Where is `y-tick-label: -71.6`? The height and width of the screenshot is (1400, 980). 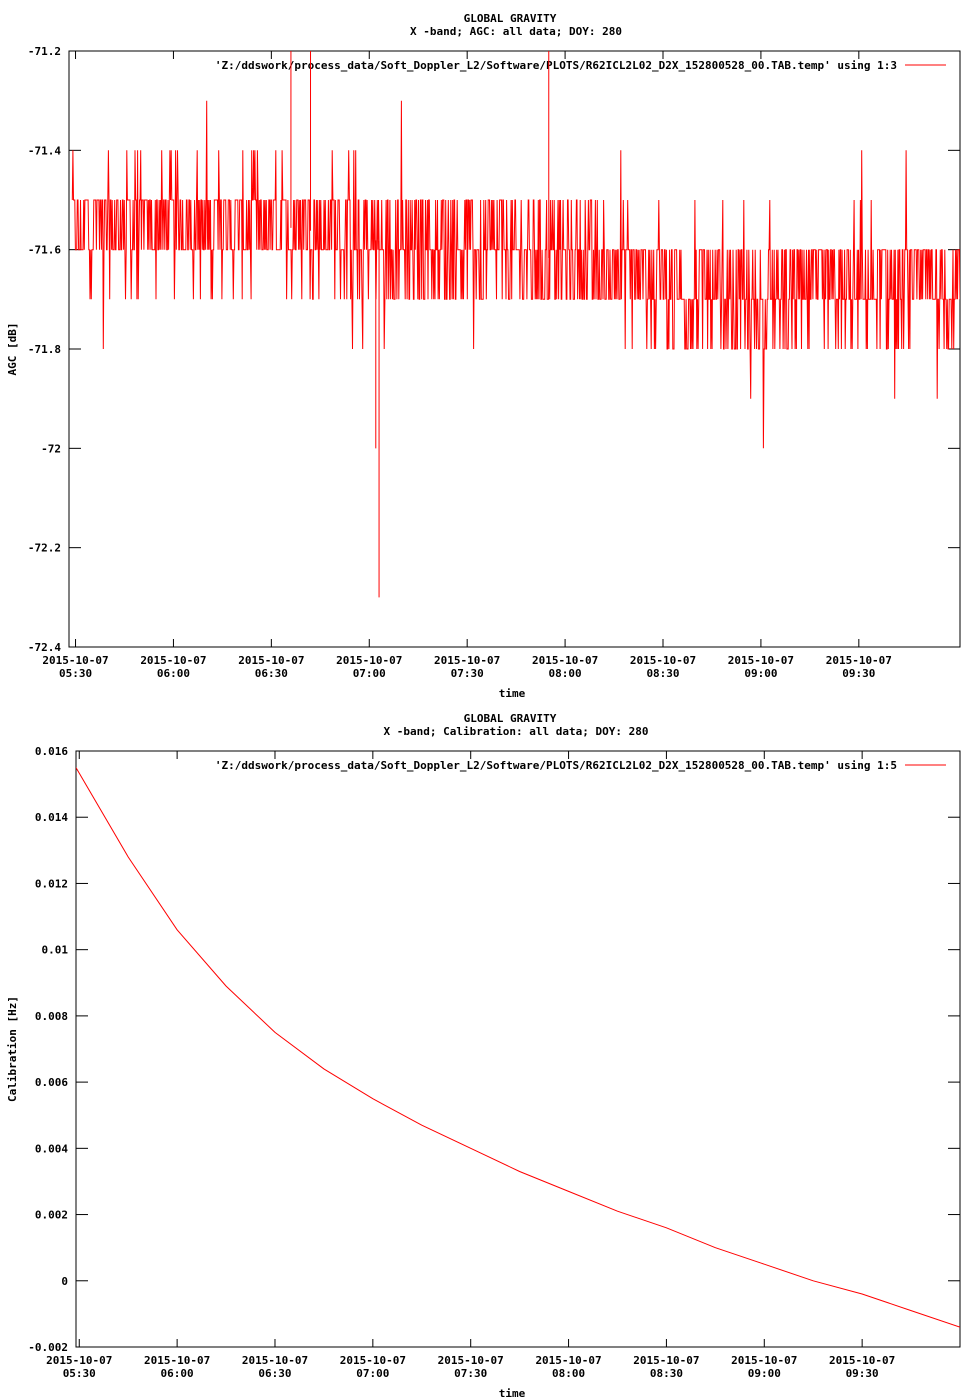 y-tick-label: -71.6 is located at coordinates (44, 250).